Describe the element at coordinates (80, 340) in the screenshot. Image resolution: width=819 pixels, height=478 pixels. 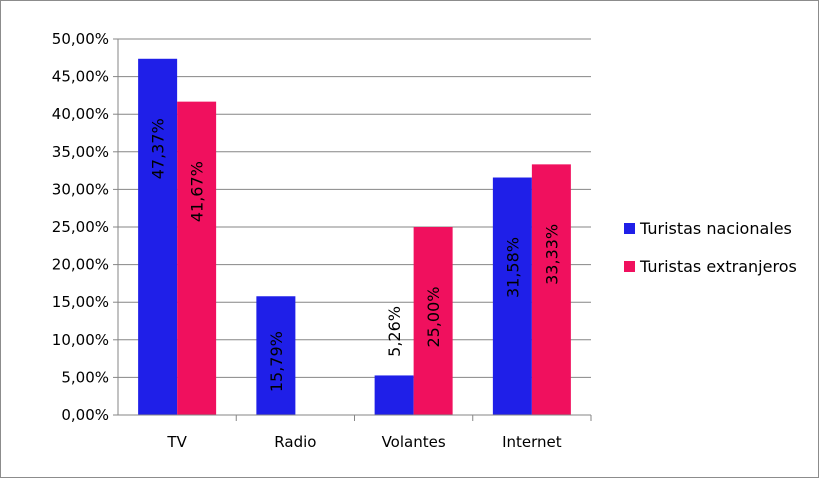
I see `y-tick-label: 10,00%` at that location.